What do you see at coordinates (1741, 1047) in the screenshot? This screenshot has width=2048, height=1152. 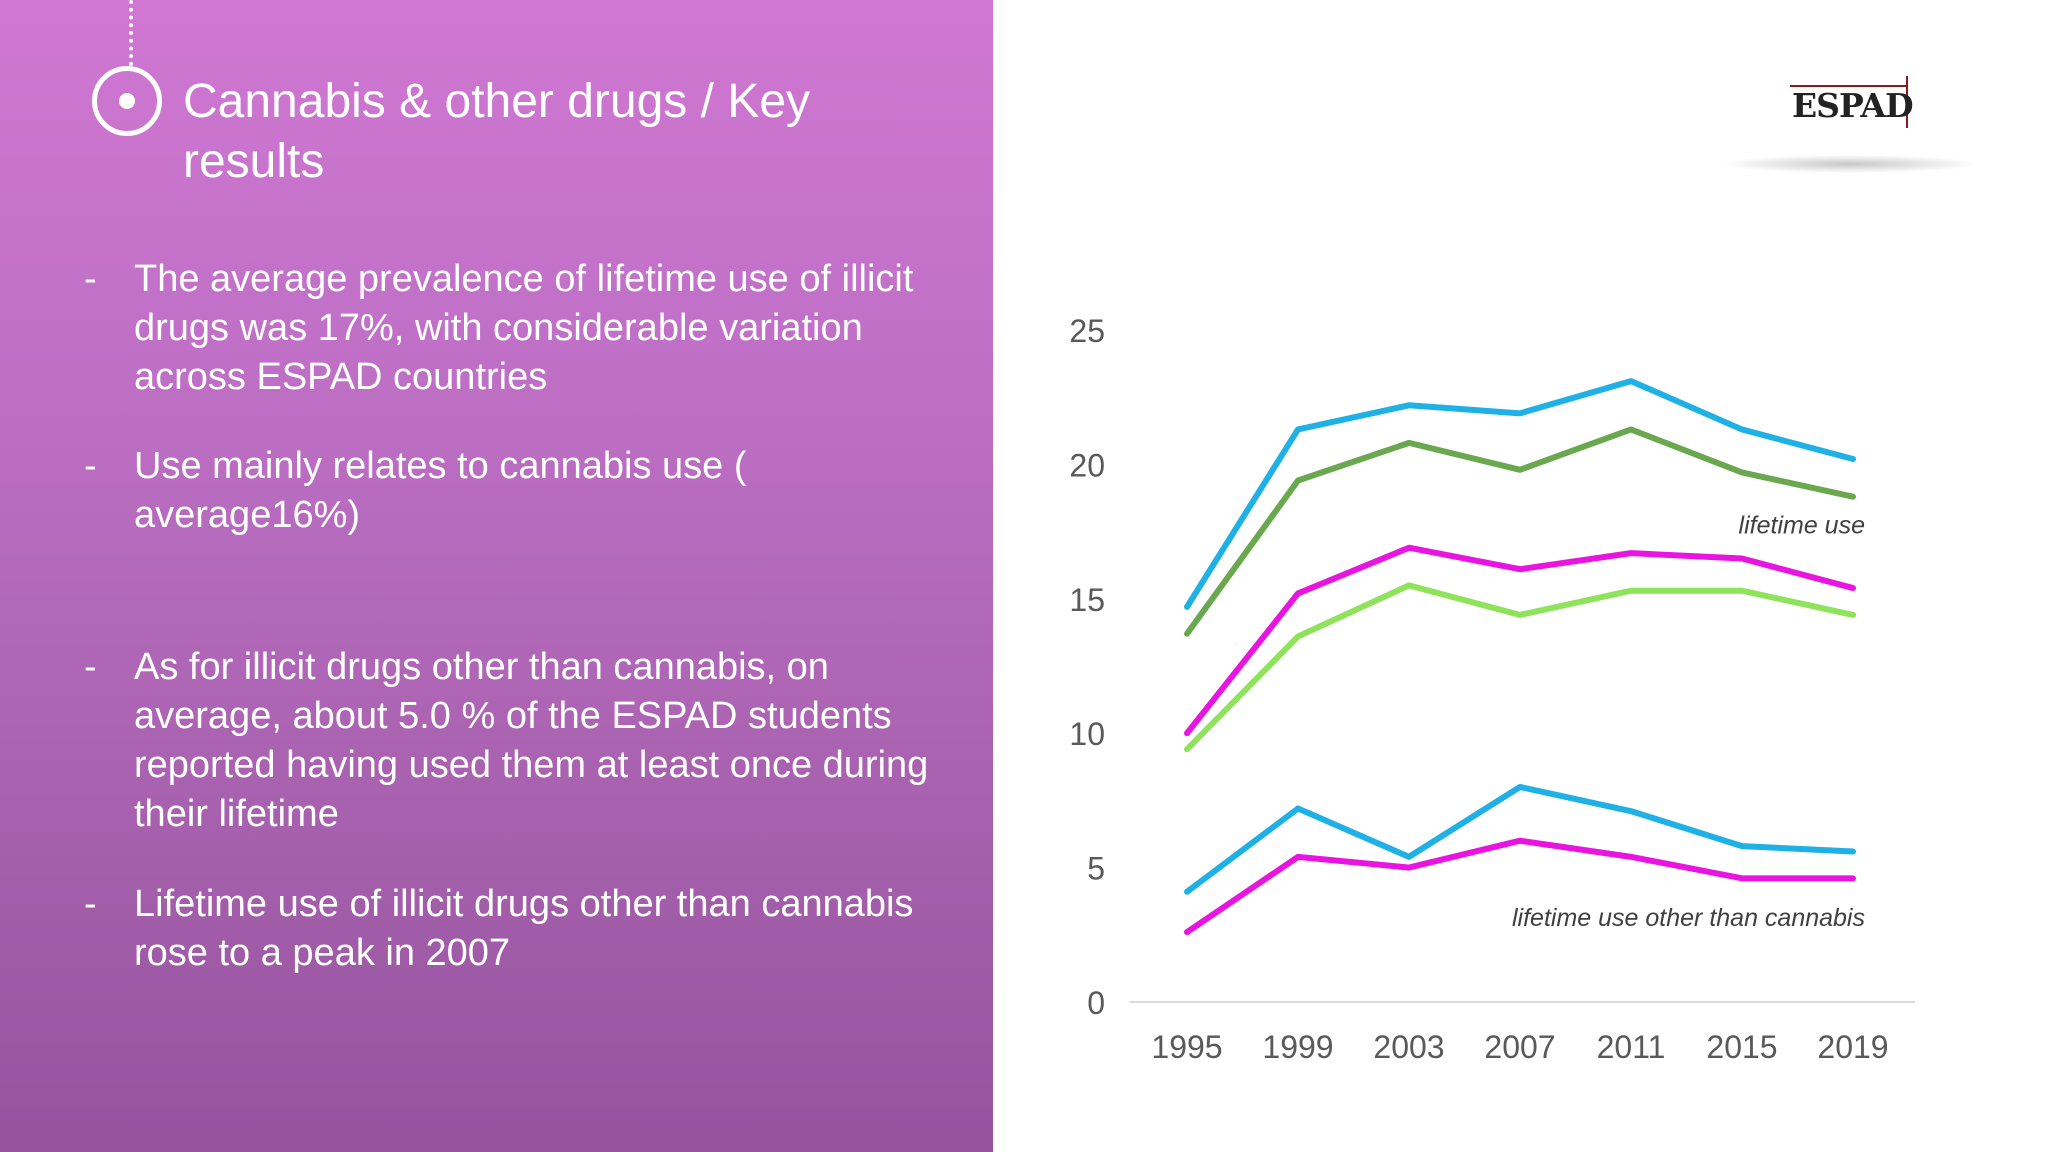 I see `x-tick-label: 2015` at bounding box center [1741, 1047].